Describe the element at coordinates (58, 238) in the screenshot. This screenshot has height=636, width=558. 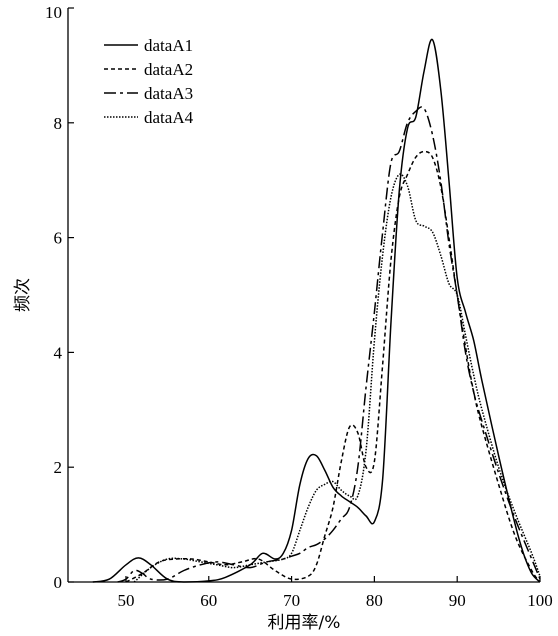
I see `y-tick-label: 6` at that location.